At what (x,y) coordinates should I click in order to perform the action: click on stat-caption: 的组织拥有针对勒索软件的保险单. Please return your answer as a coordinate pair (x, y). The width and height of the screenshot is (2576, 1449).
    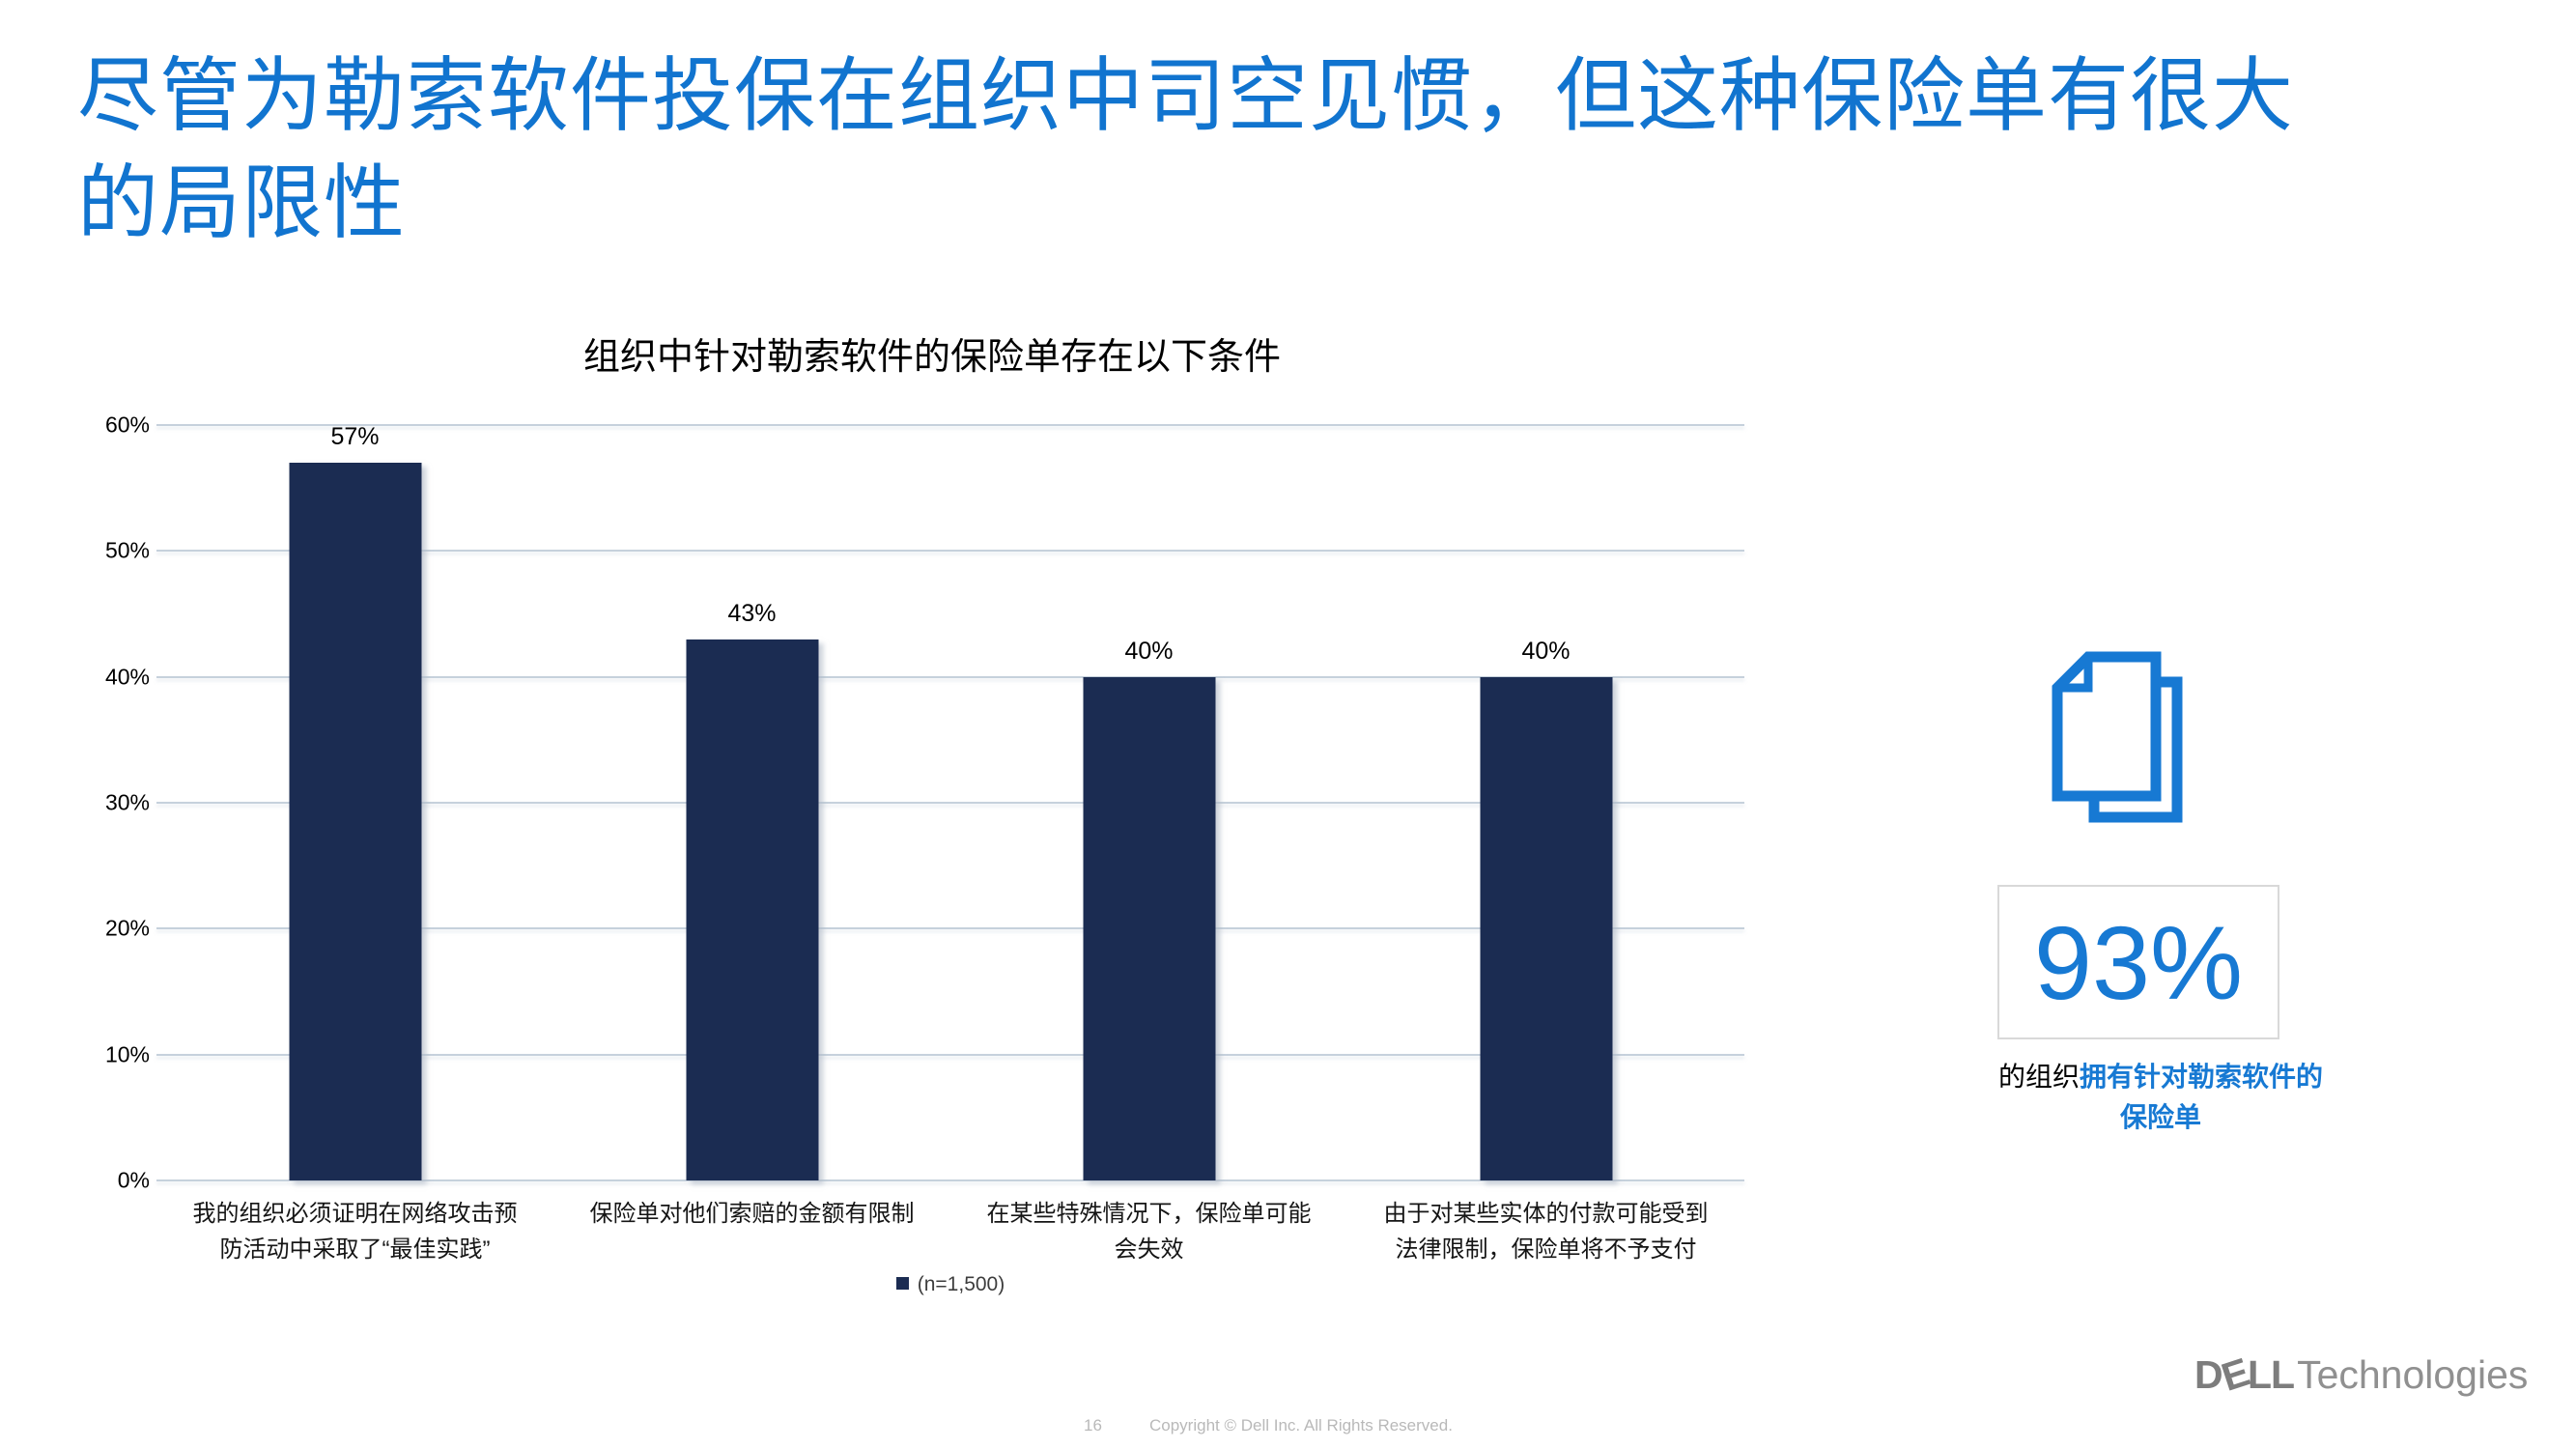
    Looking at the image, I should click on (2160, 1097).